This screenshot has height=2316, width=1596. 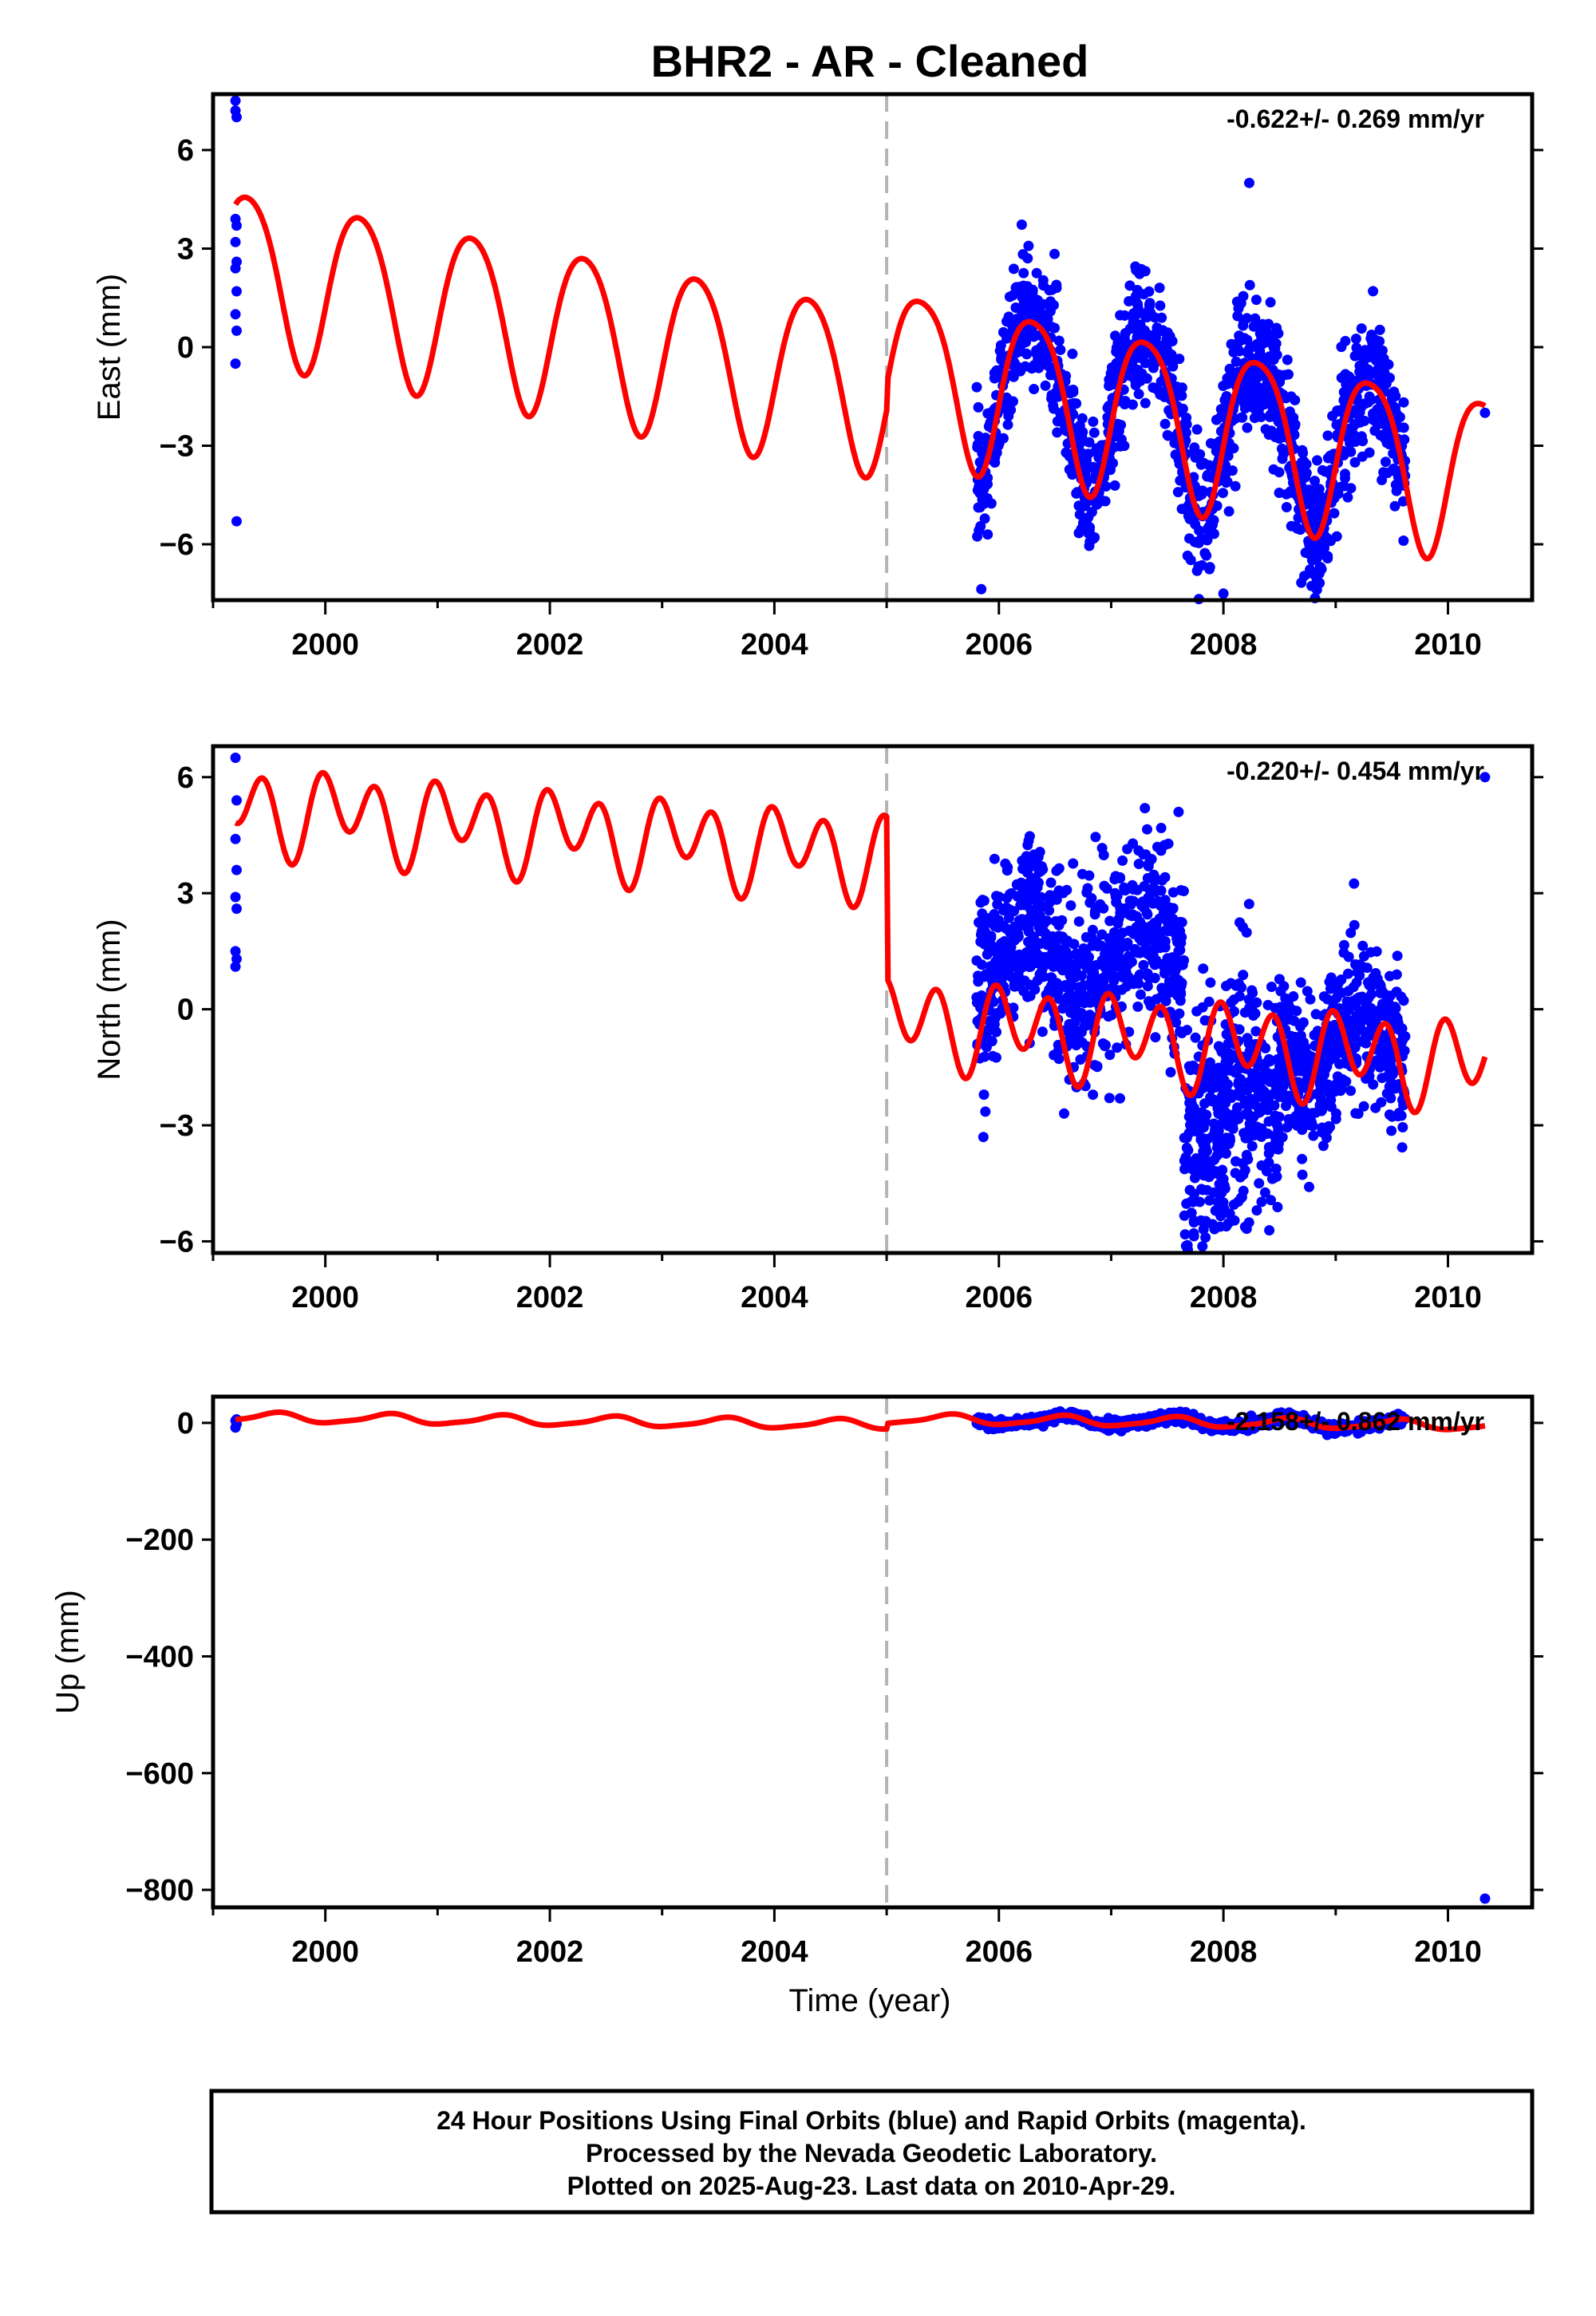 What do you see at coordinates (870, 2001) in the screenshot?
I see `x-axis-label: Time (year)` at bounding box center [870, 2001].